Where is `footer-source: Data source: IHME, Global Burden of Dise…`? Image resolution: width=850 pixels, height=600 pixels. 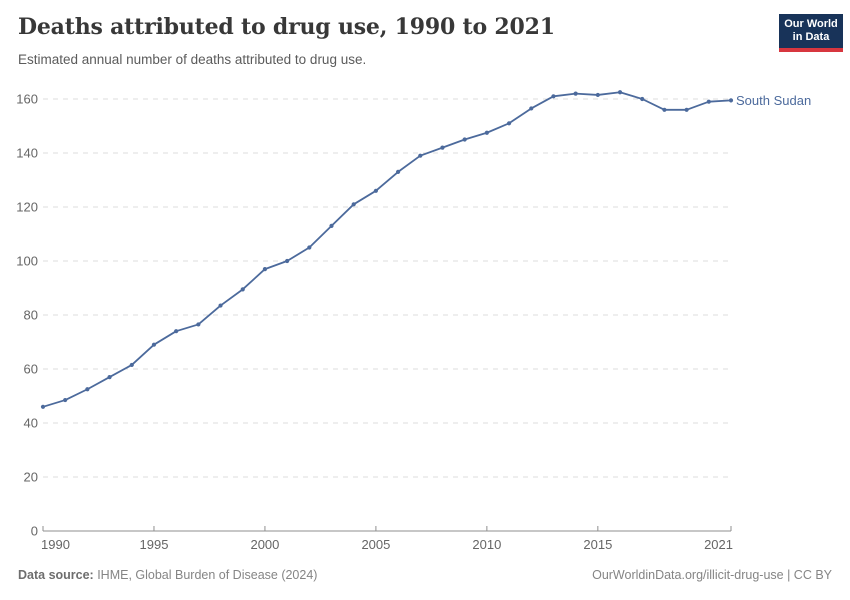
footer-source: Data source: IHME, Global Burden of Dise… is located at coordinates (167, 575).